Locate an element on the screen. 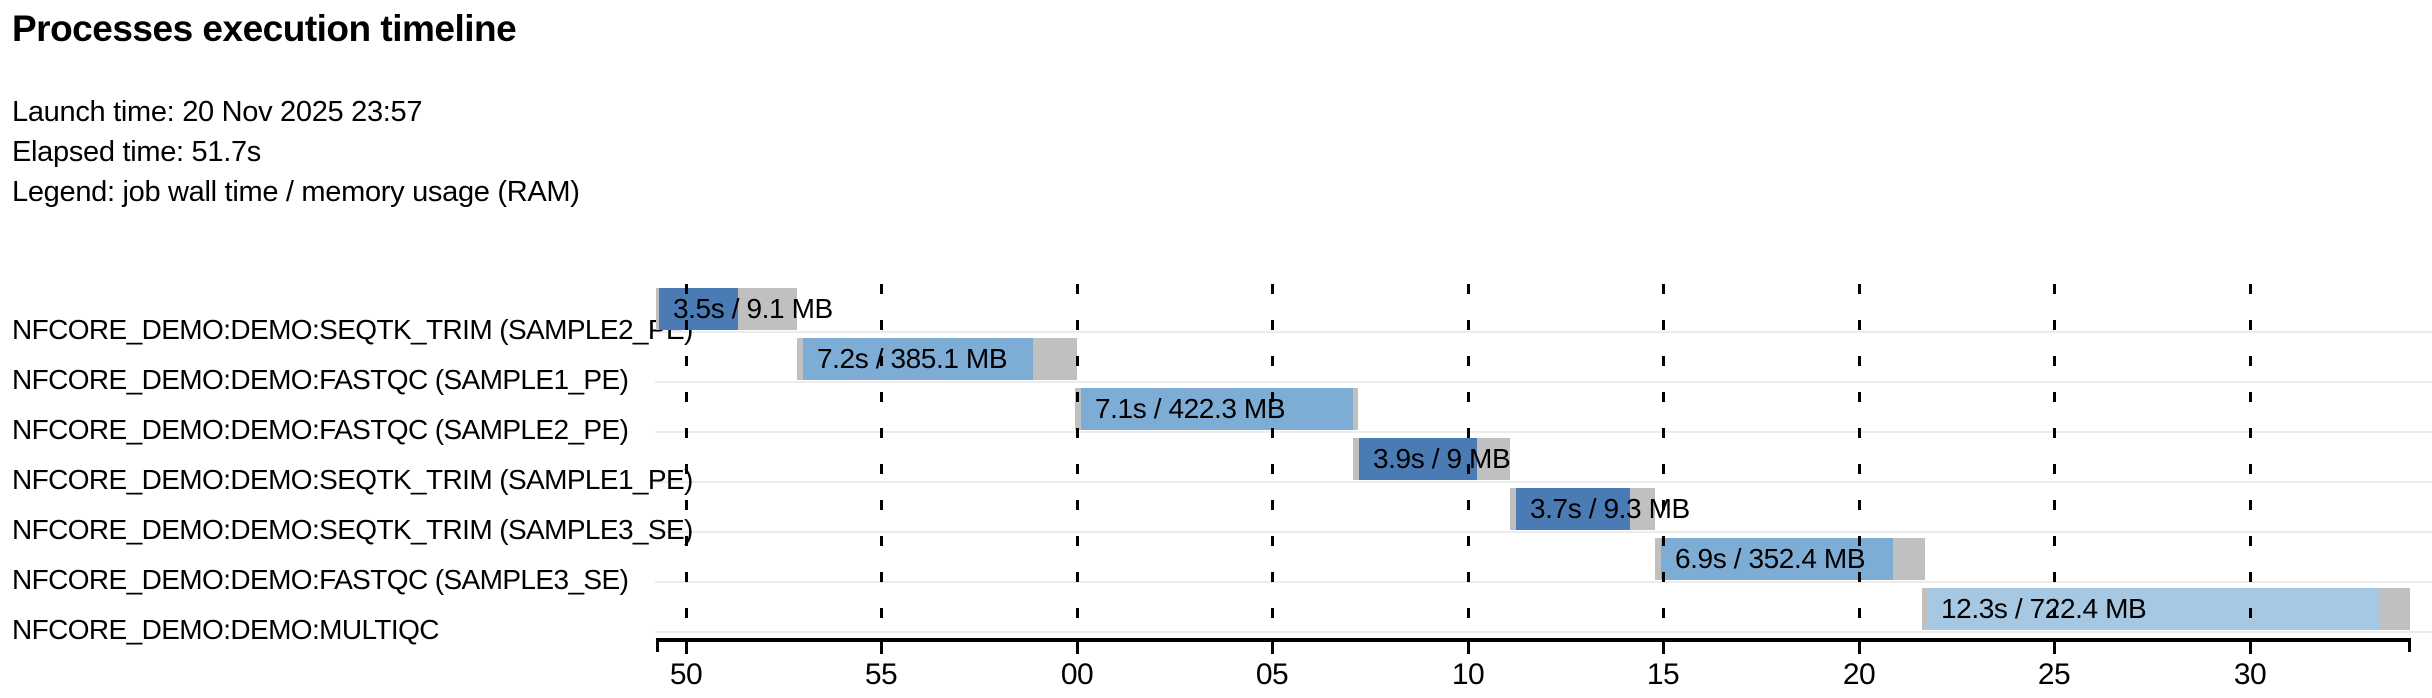 This screenshot has width=2432, height=698. page-title: Processes execution timeline is located at coordinates (264, 28).